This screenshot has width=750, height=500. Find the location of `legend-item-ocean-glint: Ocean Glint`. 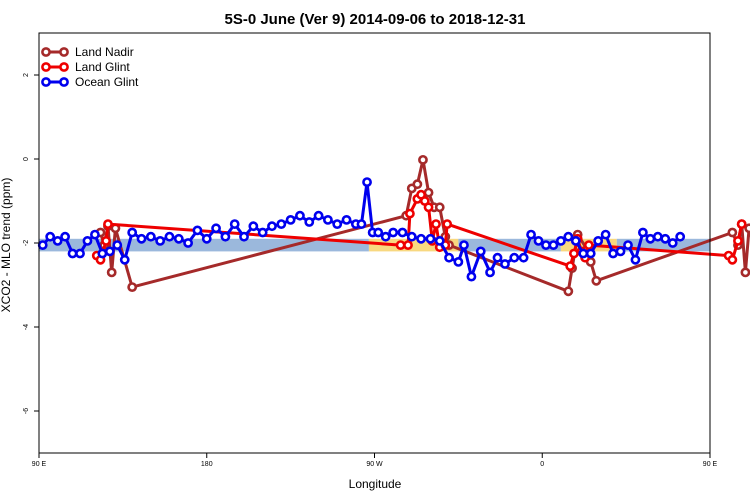

legend-item-ocean-glint: Ocean Glint is located at coordinates (90, 82).